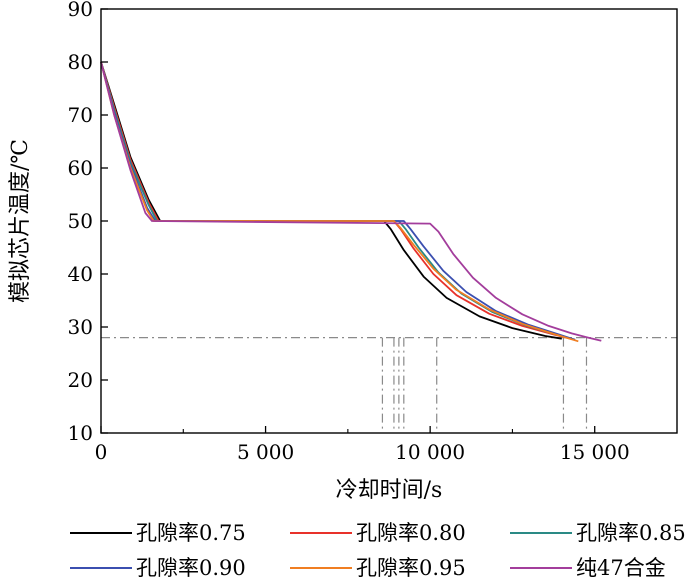 The width and height of the screenshot is (700, 582). Describe the element at coordinates (191, 533) in the screenshot. I see `legend-label: 孔隙率0.75` at that location.